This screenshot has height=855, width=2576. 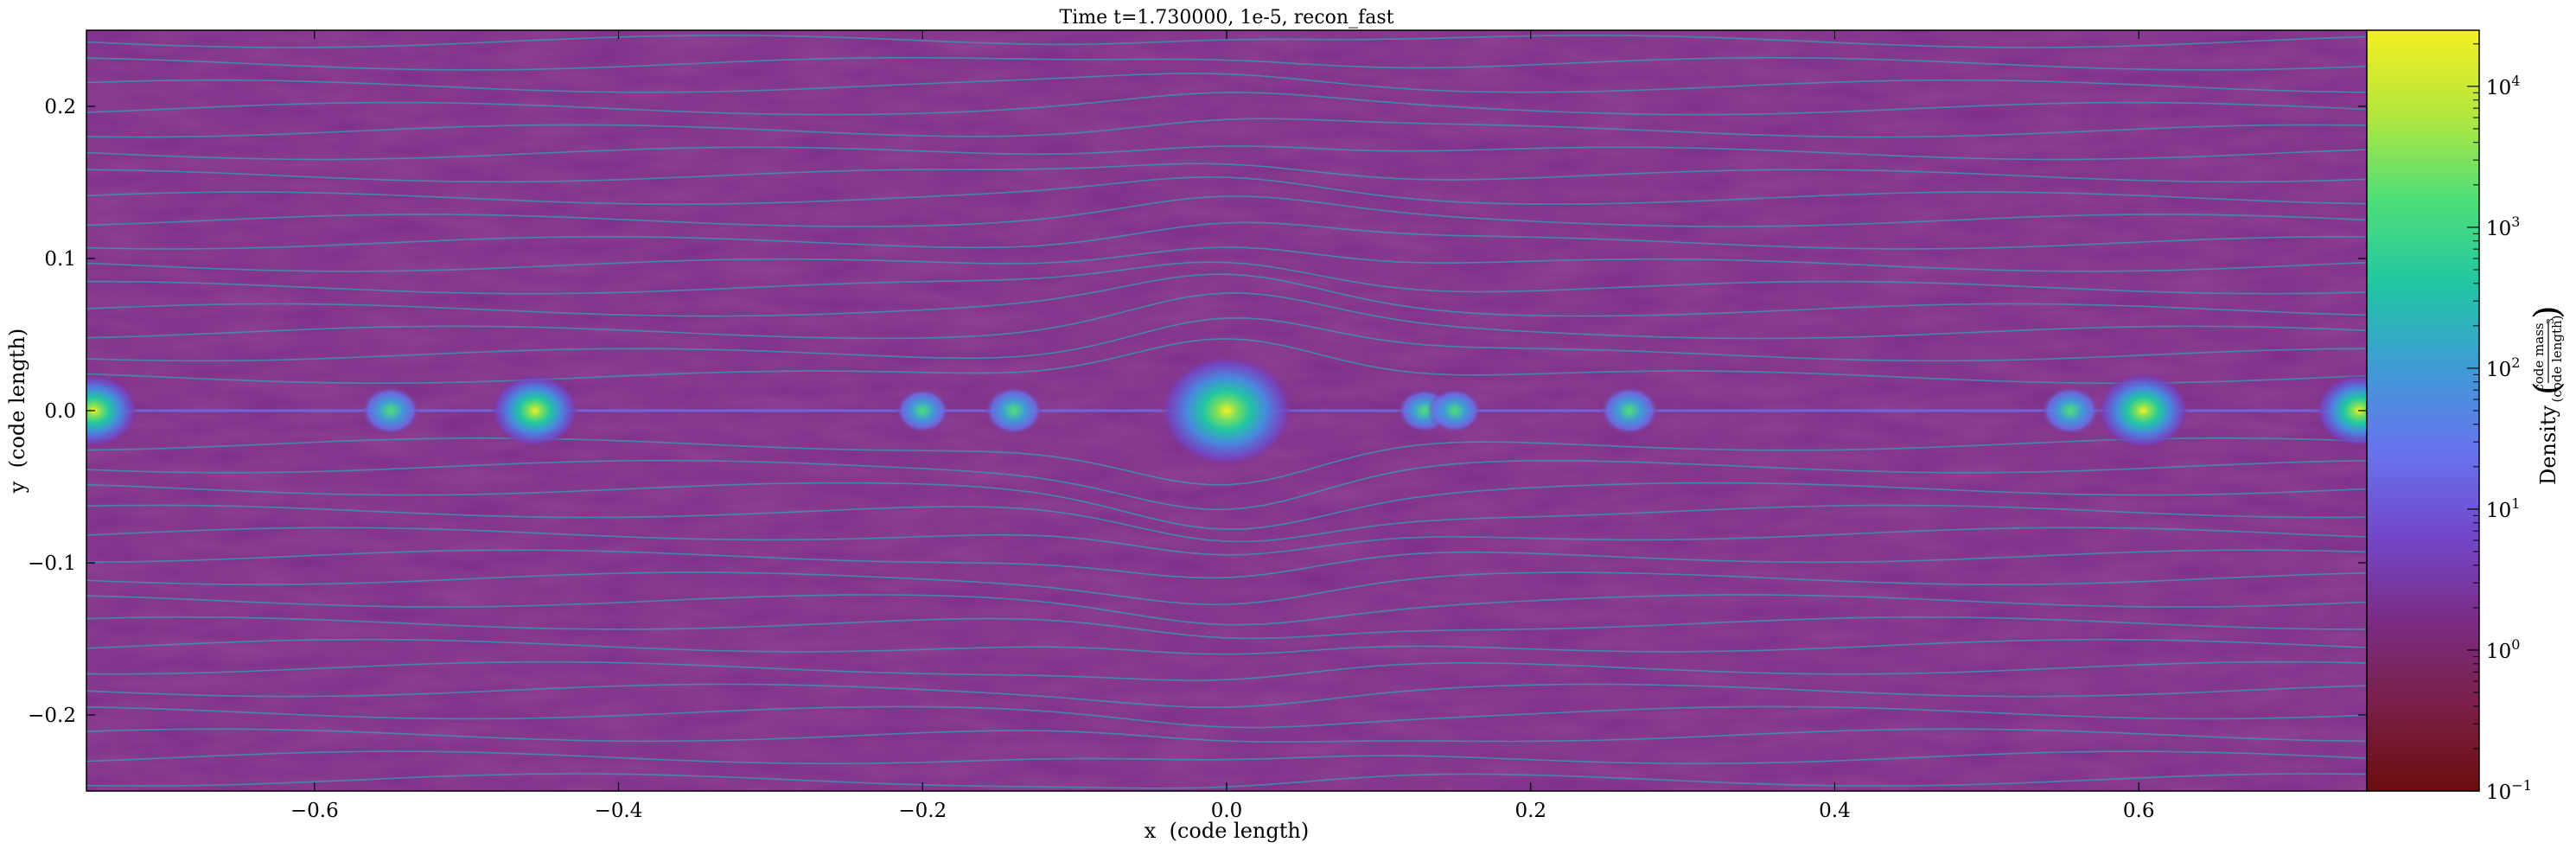 What do you see at coordinates (2503, 649) in the screenshot?
I see `colorbar-tick-label: 10⁰` at bounding box center [2503, 649].